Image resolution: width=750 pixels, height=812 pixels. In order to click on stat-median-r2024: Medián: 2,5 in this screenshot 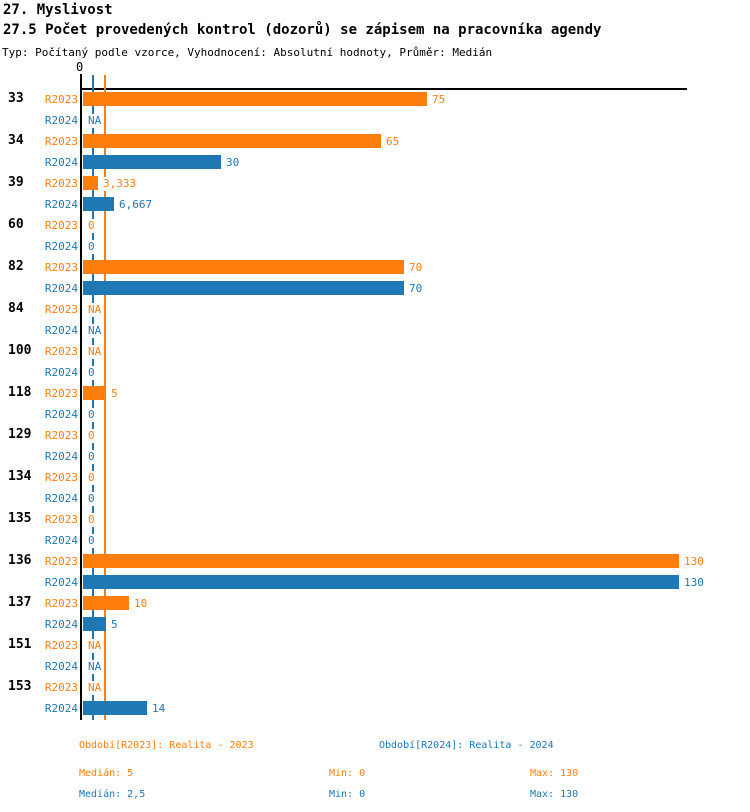, I will do `click(112, 794)`.